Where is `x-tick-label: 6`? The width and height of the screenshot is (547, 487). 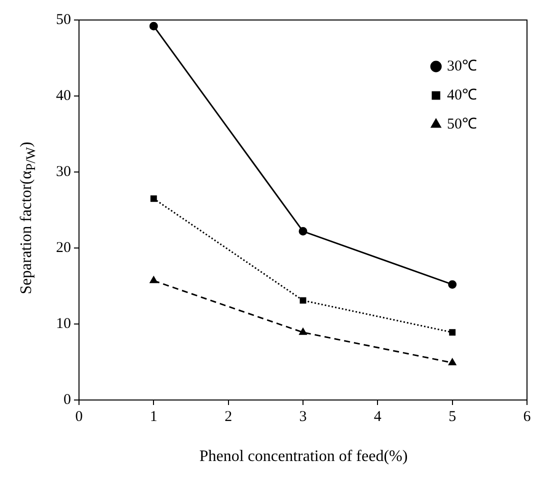 x-tick-label: 6 is located at coordinates (527, 416).